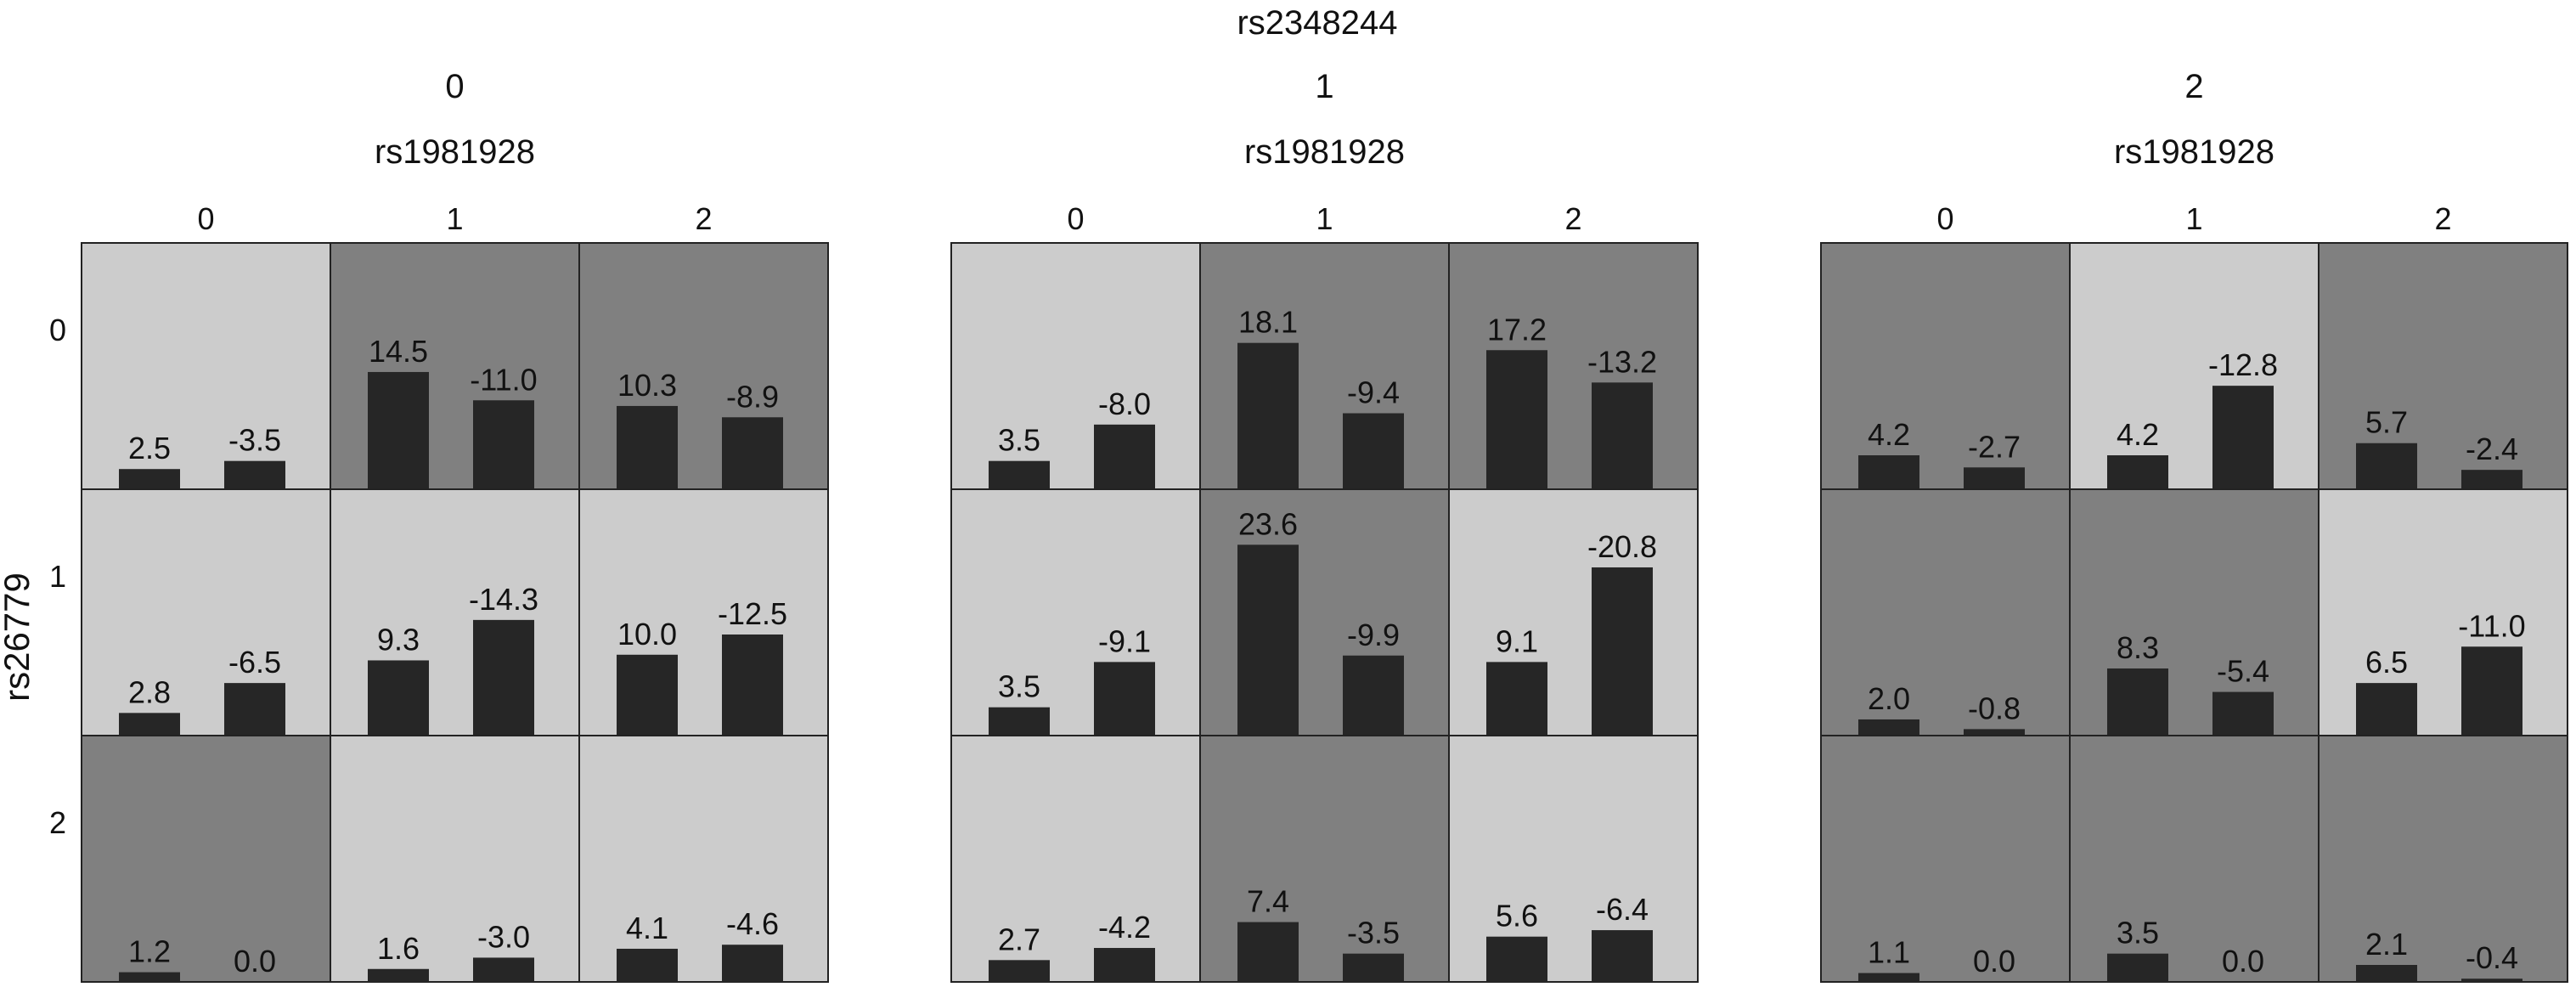 Image resolution: width=2576 pixels, height=1004 pixels. I want to click on row-tick-label: 0, so click(57, 330).